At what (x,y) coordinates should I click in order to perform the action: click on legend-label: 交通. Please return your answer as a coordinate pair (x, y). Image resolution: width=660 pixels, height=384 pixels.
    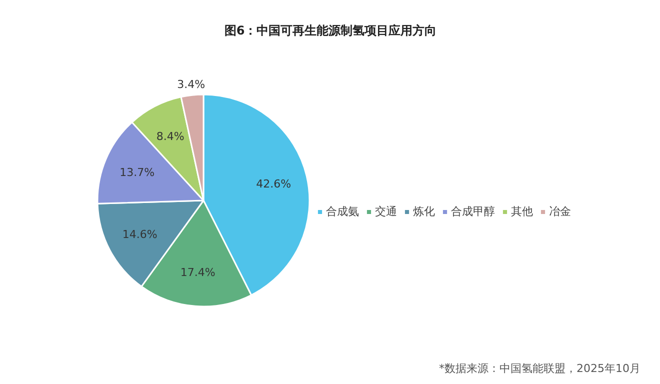
    Looking at the image, I should click on (386, 211).